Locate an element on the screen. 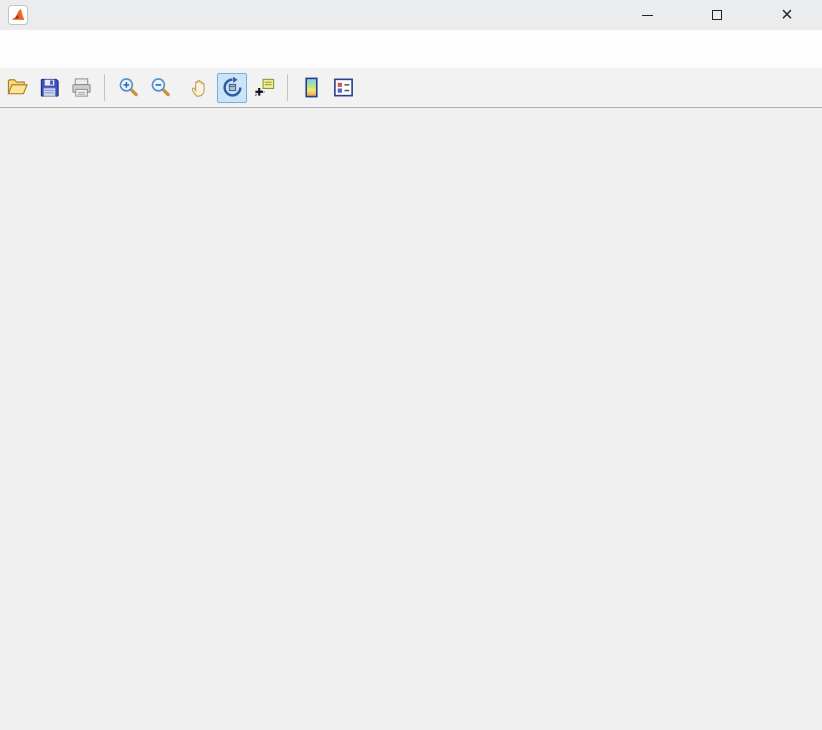 Image resolution: width=822 pixels, height=730 pixels. titlebar: × is located at coordinates (411, 15).